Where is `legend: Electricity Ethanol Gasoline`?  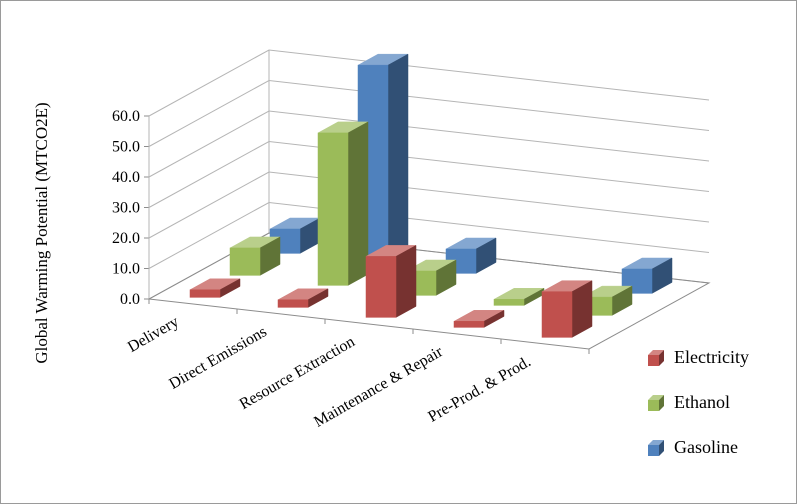
legend: Electricity Ethanol Gasoline is located at coordinates (697, 402).